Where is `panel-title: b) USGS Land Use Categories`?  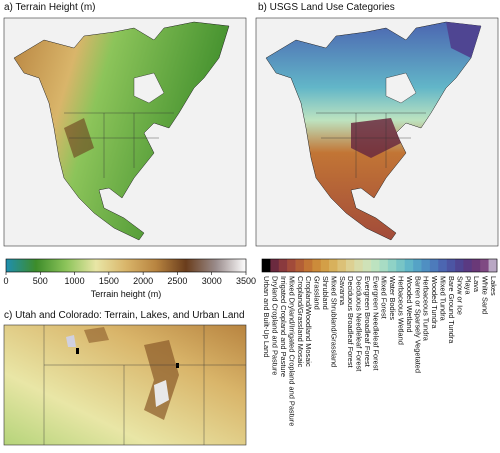
panel-title: b) USGS Land Use Categories is located at coordinates (326, 7).